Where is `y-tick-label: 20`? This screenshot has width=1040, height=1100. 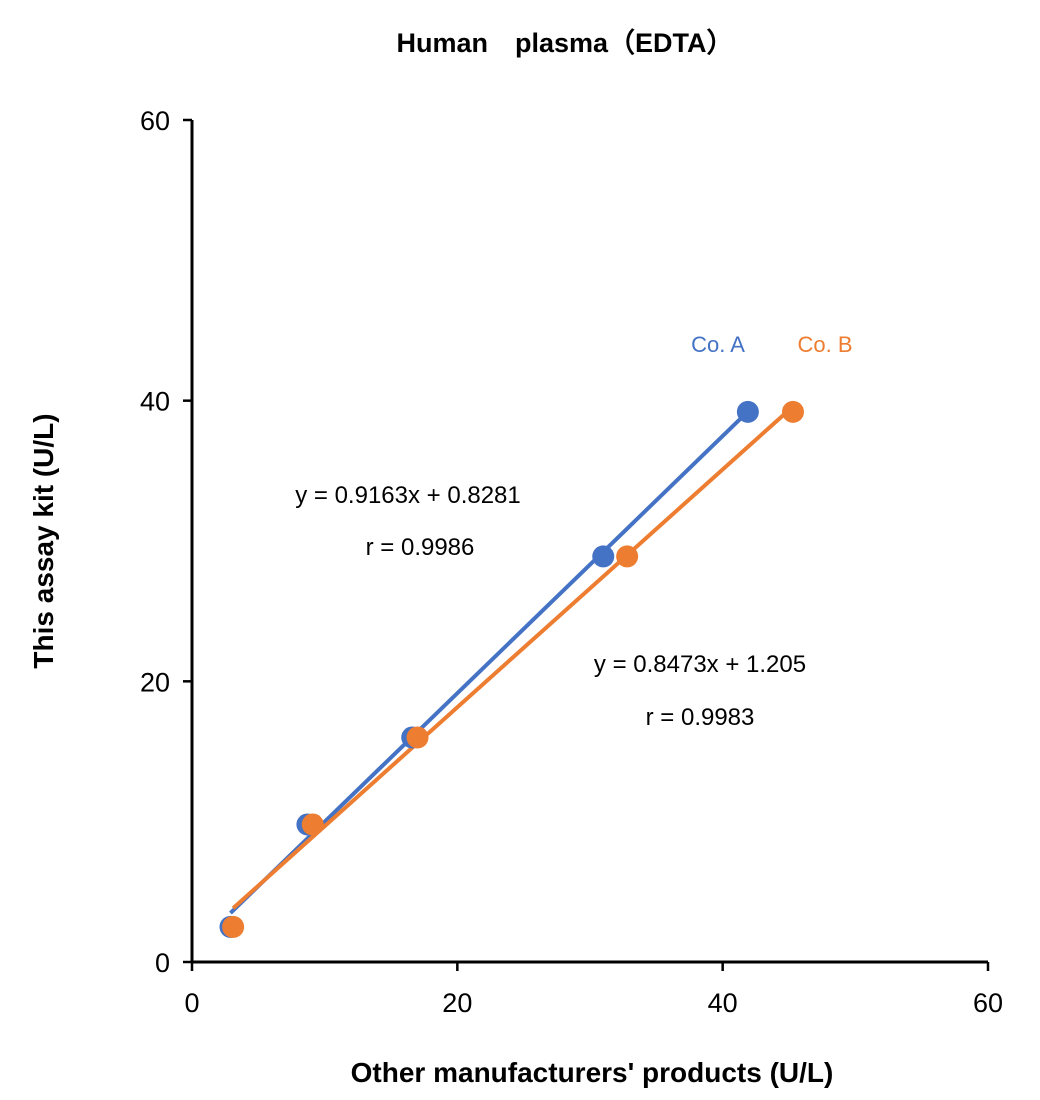
y-tick-label: 20 is located at coordinates (155, 682).